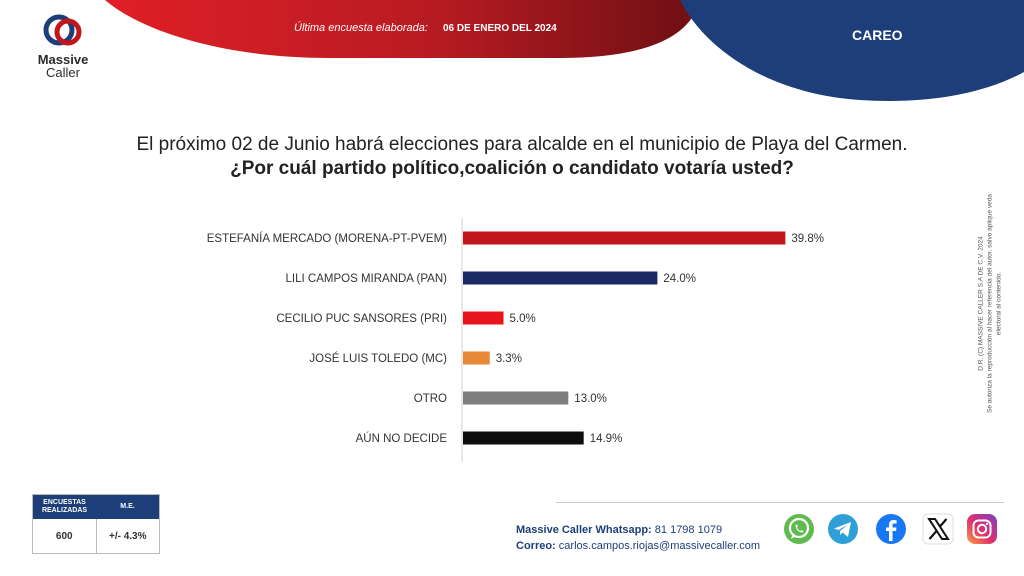  What do you see at coordinates (590, 399) in the screenshot?
I see `data-label: 13.0%` at bounding box center [590, 399].